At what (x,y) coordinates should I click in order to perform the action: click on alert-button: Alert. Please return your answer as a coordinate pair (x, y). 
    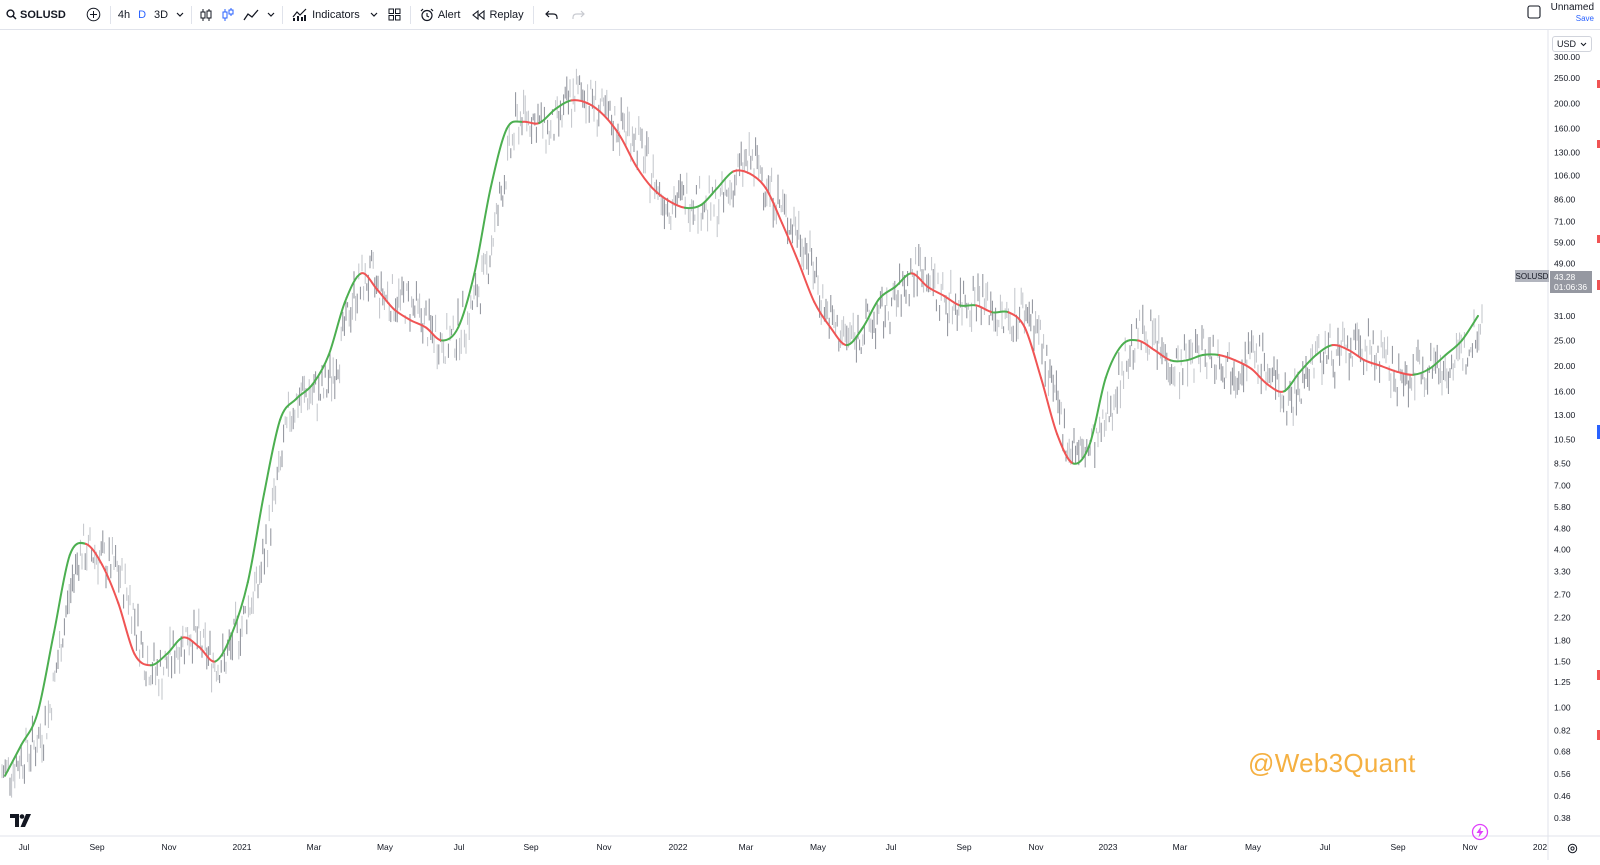
    Looking at the image, I should click on (440, 15).